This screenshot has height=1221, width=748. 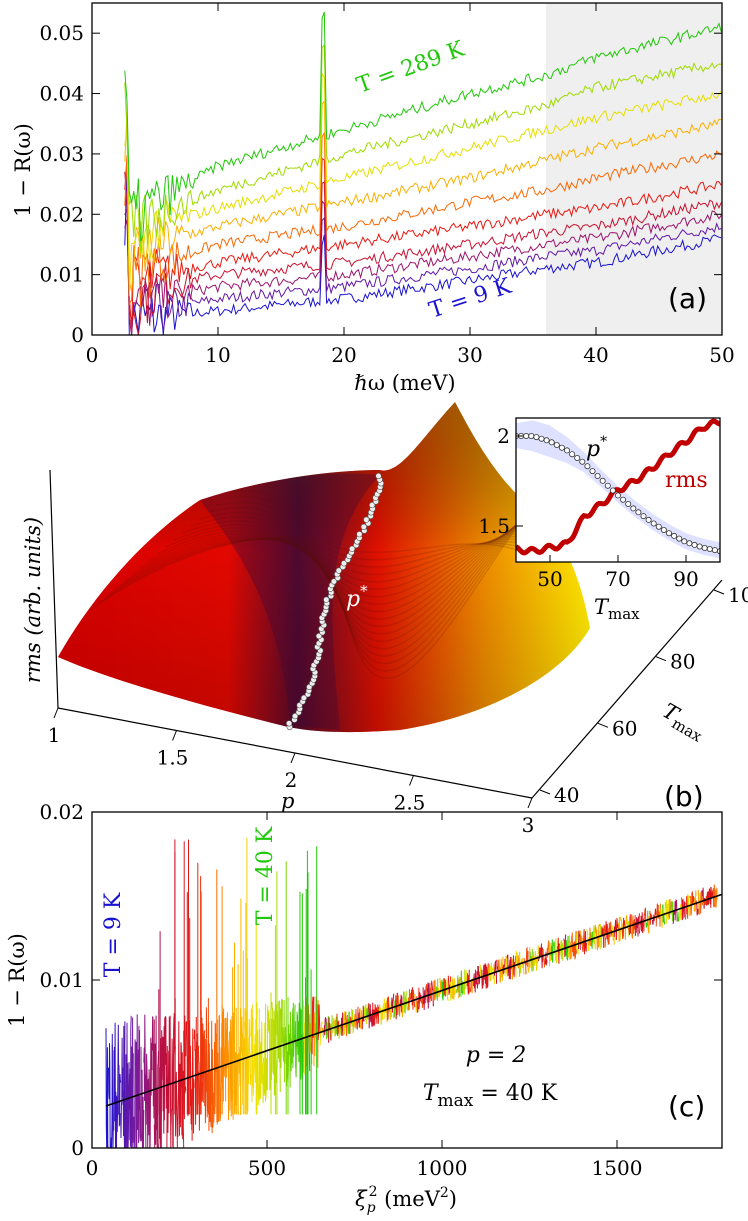 What do you see at coordinates (61, 94) in the screenshot?
I see `panel-a-y-tick-label: 0.04` at bounding box center [61, 94].